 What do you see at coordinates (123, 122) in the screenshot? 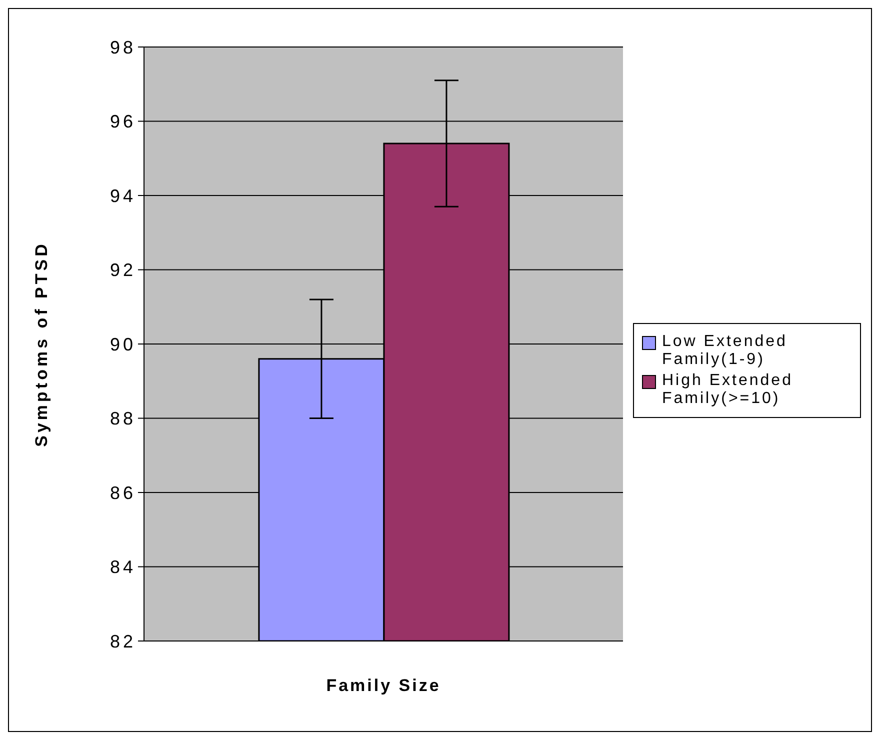
I see `y-tick-label: 96` at bounding box center [123, 122].